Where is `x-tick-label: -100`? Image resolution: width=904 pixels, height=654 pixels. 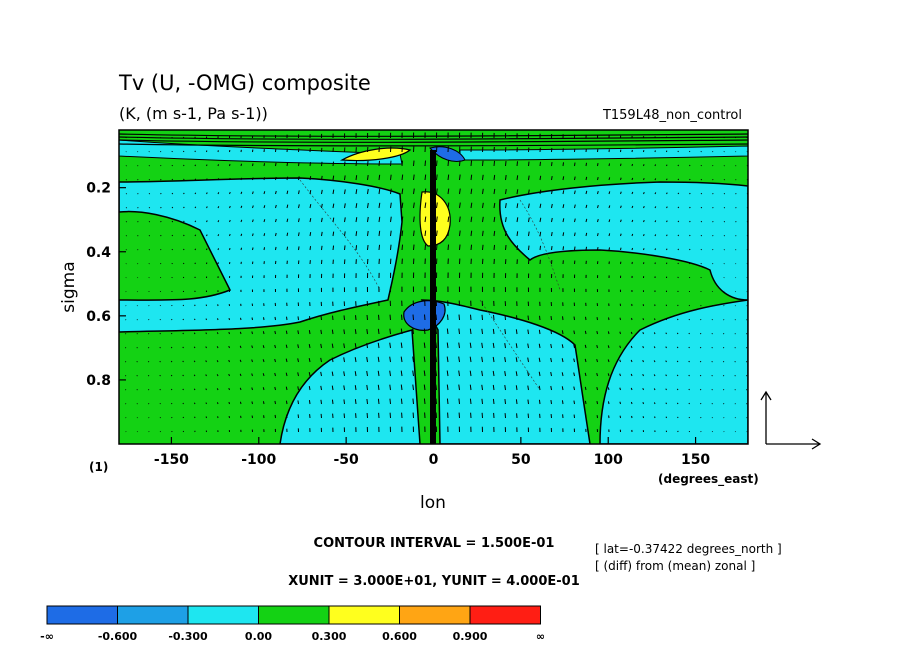
x-tick-label: -100 is located at coordinates (258, 460).